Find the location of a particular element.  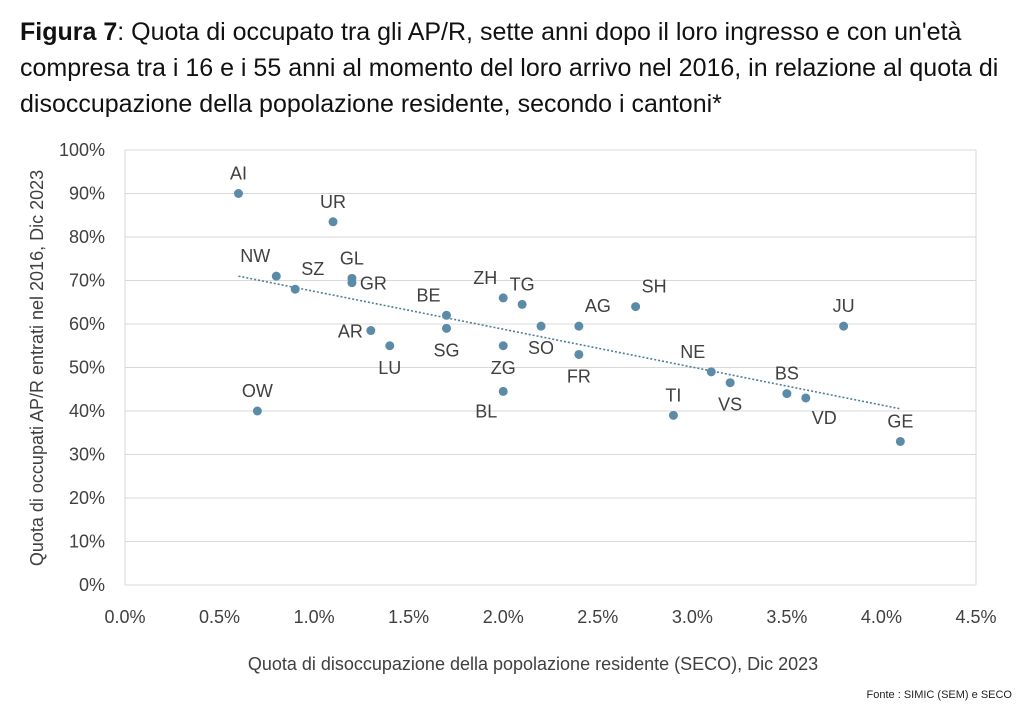

x-tick-label: 2.5% is located at coordinates (597, 617).